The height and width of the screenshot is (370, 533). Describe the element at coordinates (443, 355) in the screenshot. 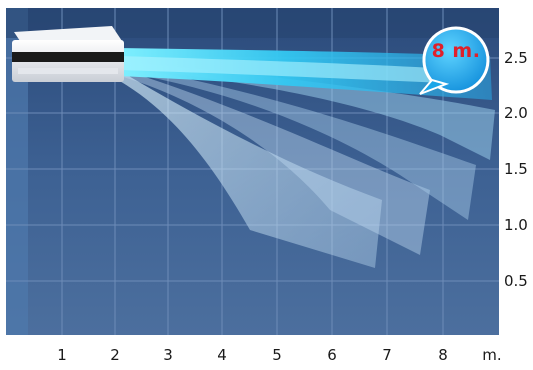

I see `x-tick-label: 8` at that location.